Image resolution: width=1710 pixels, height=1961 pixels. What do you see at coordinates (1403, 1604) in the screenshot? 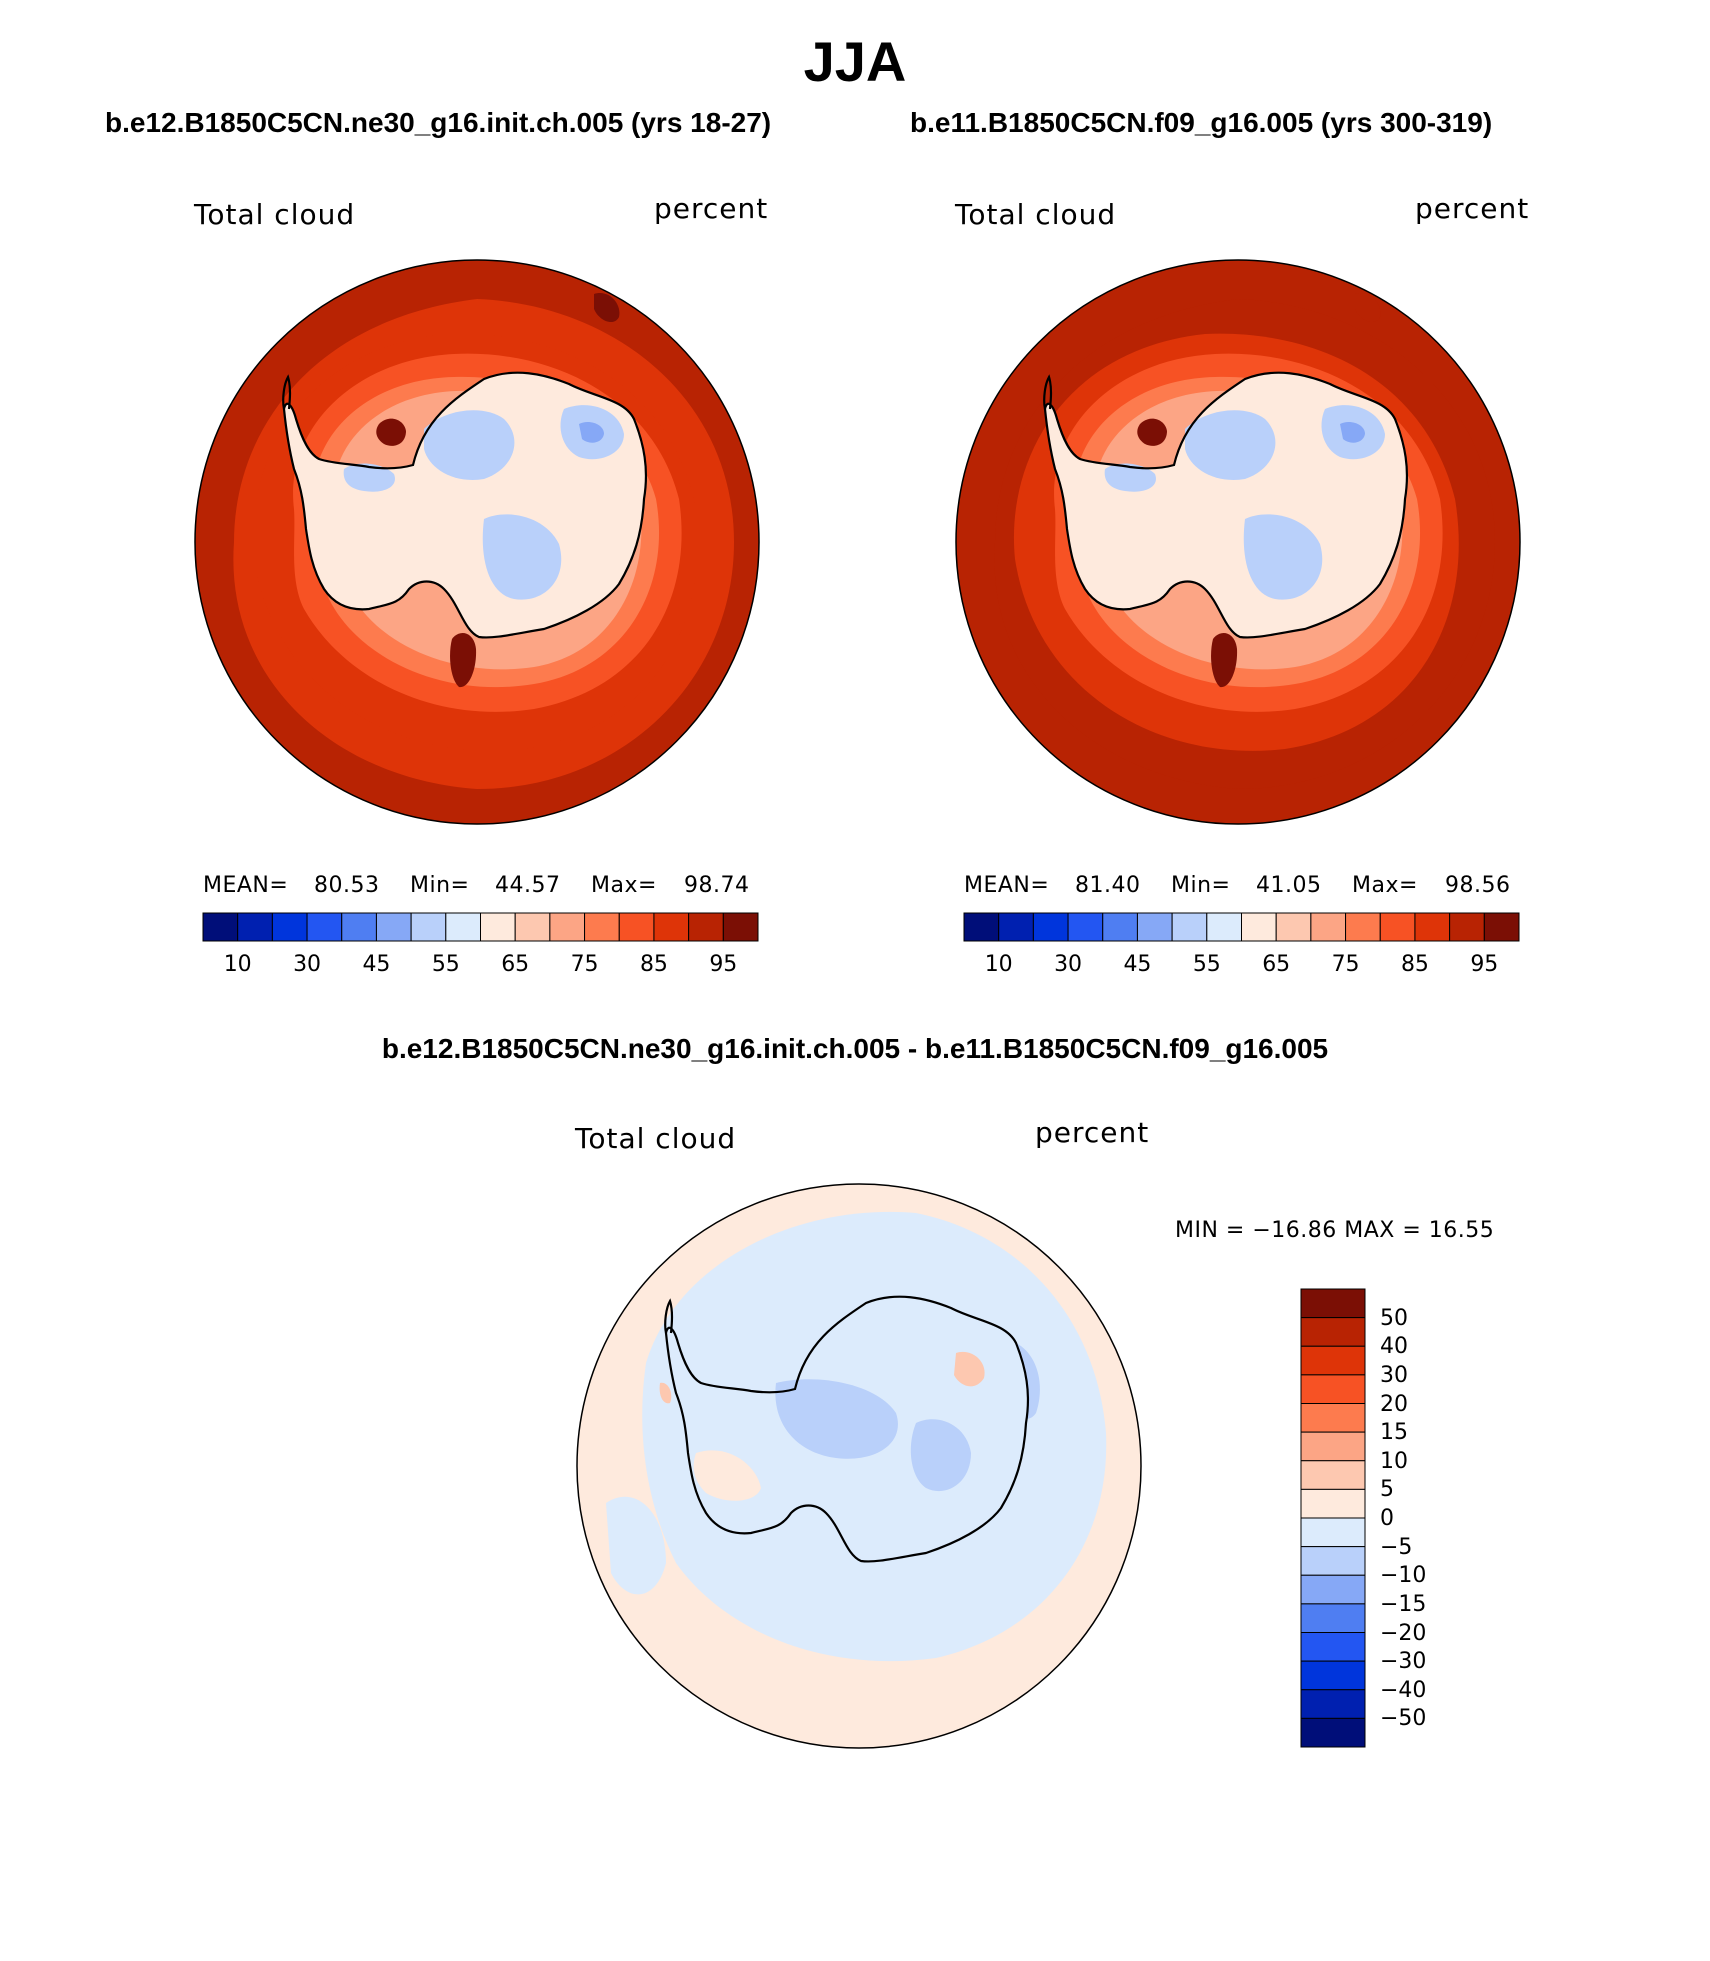
I see `colorbar-tick-label: −15` at bounding box center [1403, 1604].